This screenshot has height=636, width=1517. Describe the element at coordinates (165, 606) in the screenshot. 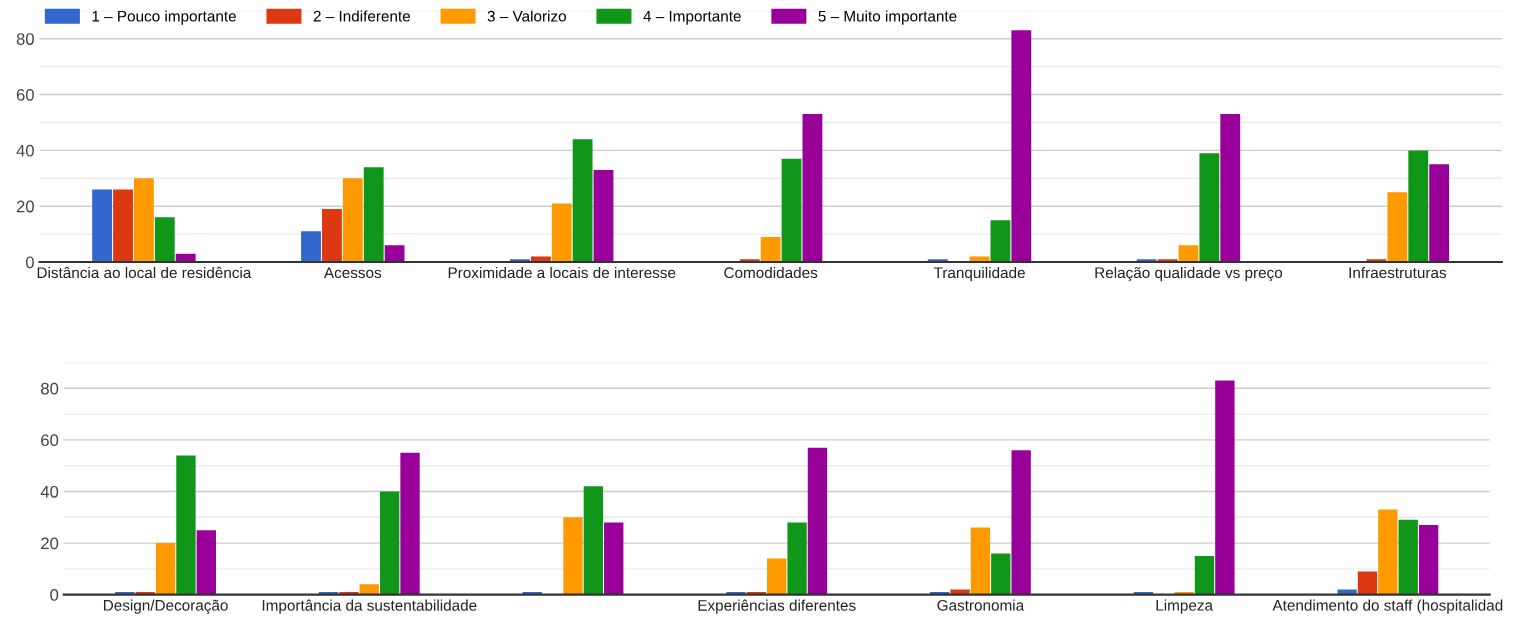

I see `x-tick-label: Design/Decoração` at that location.